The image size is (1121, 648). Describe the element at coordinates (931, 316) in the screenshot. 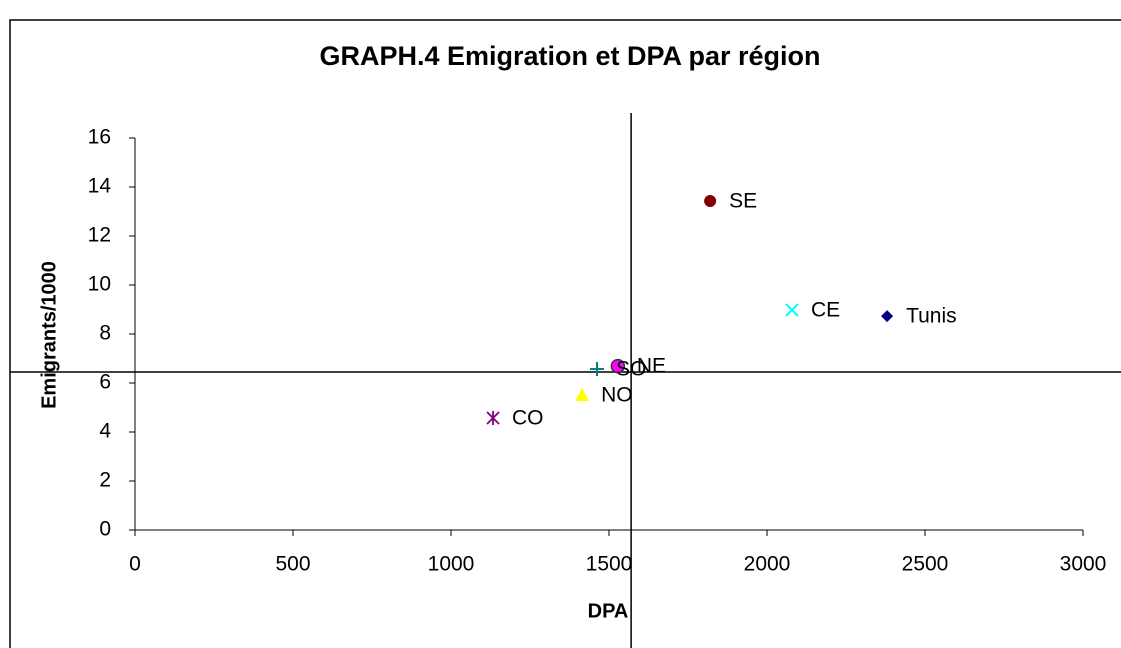

I see `point-label: Tunis` at that location.